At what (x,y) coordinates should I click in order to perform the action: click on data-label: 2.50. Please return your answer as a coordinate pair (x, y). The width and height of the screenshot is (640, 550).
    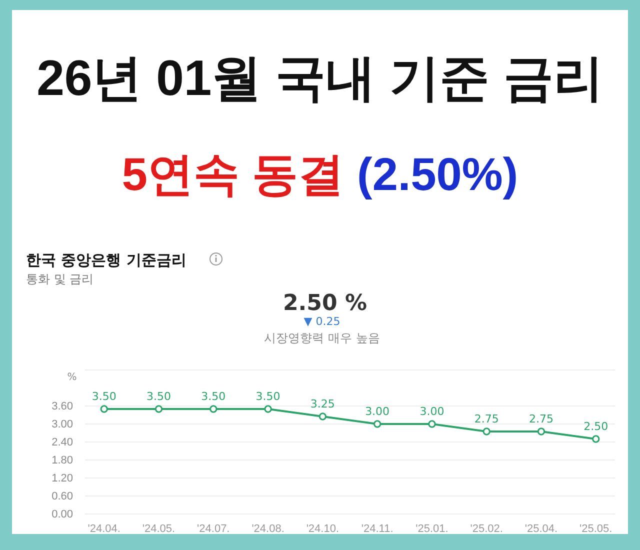
    Looking at the image, I should click on (596, 426).